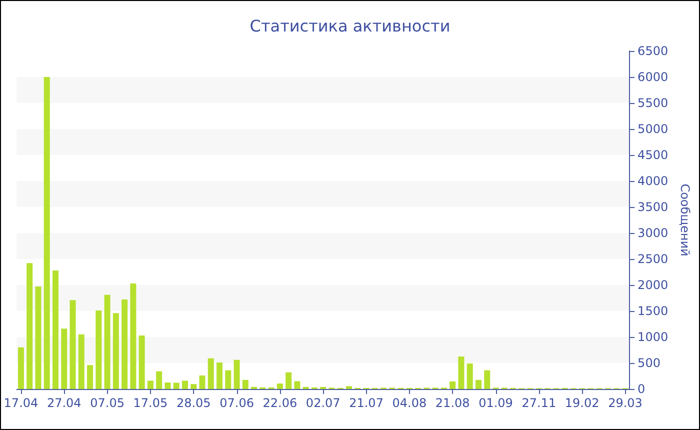 This screenshot has width=700, height=430. I want to click on x-tick-label: 22.06, so click(280, 403).